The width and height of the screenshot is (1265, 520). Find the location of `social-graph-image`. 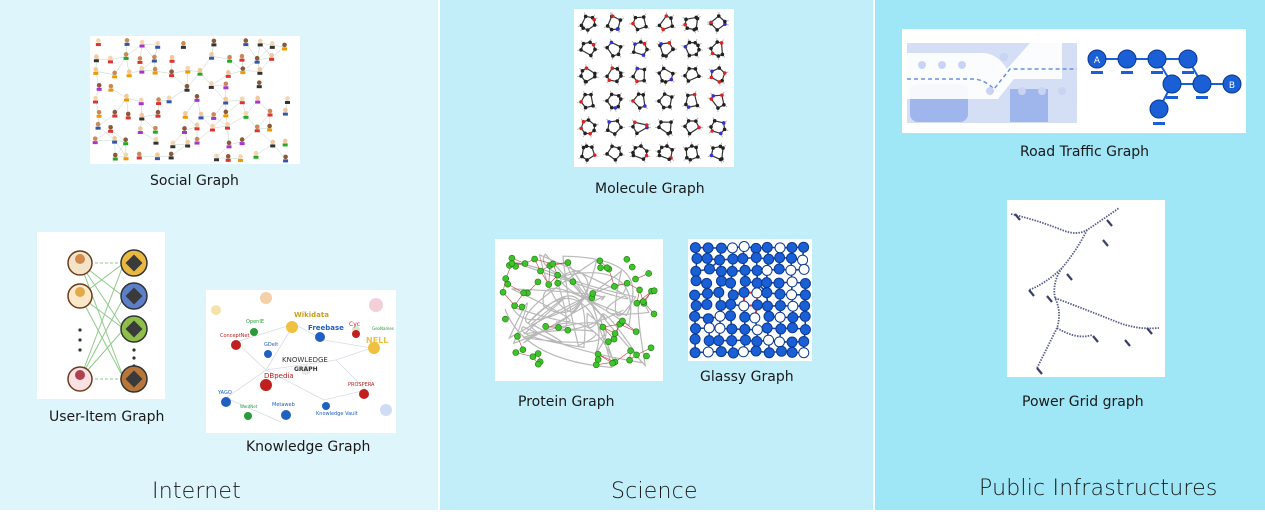

social-graph-image is located at coordinates (195, 100).